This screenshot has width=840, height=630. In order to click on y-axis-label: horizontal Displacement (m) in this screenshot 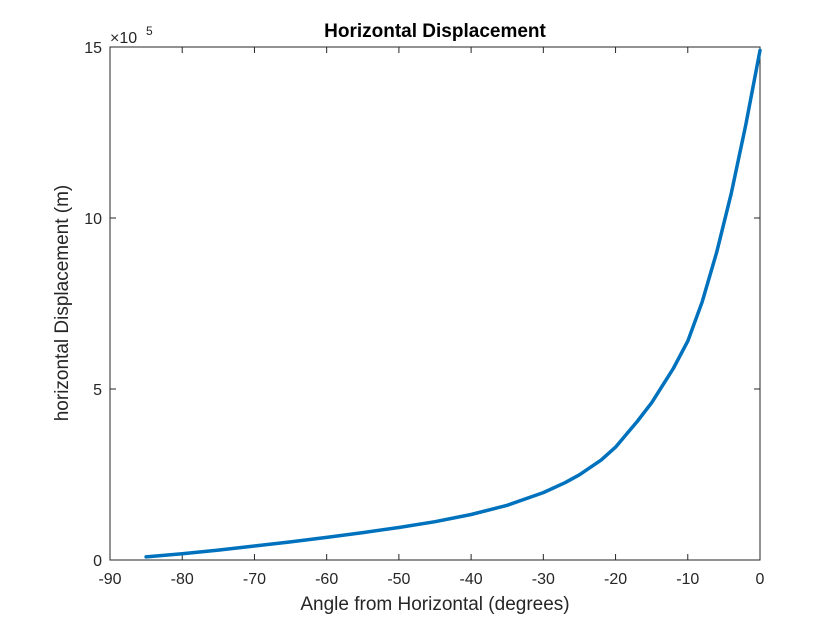, I will do `click(62, 303)`.